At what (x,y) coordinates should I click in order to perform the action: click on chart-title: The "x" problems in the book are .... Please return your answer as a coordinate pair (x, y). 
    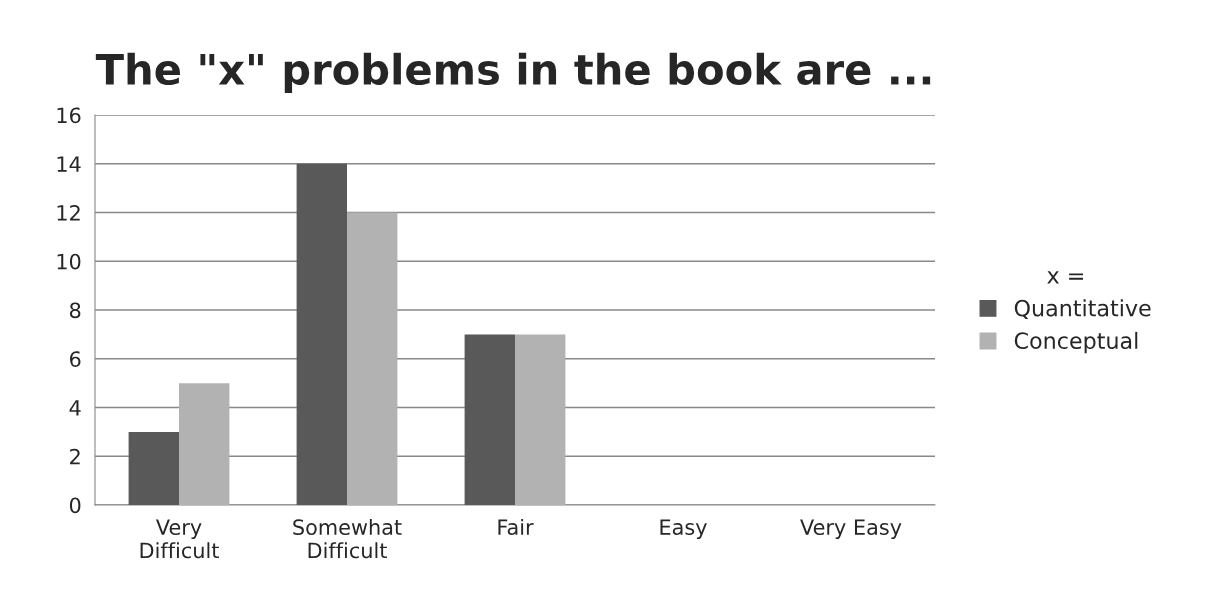
    Looking at the image, I should click on (513, 73).